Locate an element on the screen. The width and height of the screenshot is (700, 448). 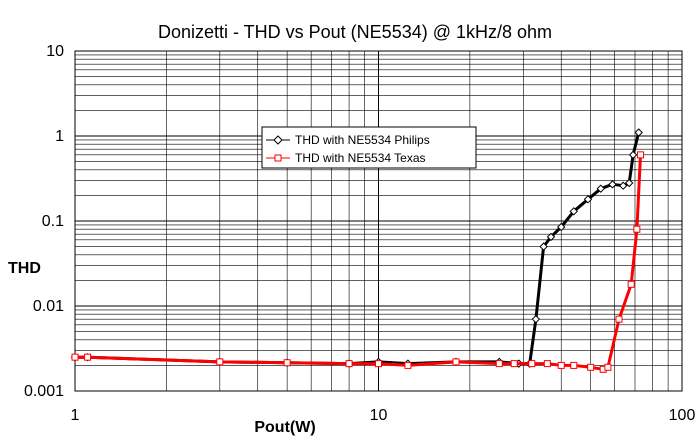
x-axis-label: Pout(W) is located at coordinates (284, 427).